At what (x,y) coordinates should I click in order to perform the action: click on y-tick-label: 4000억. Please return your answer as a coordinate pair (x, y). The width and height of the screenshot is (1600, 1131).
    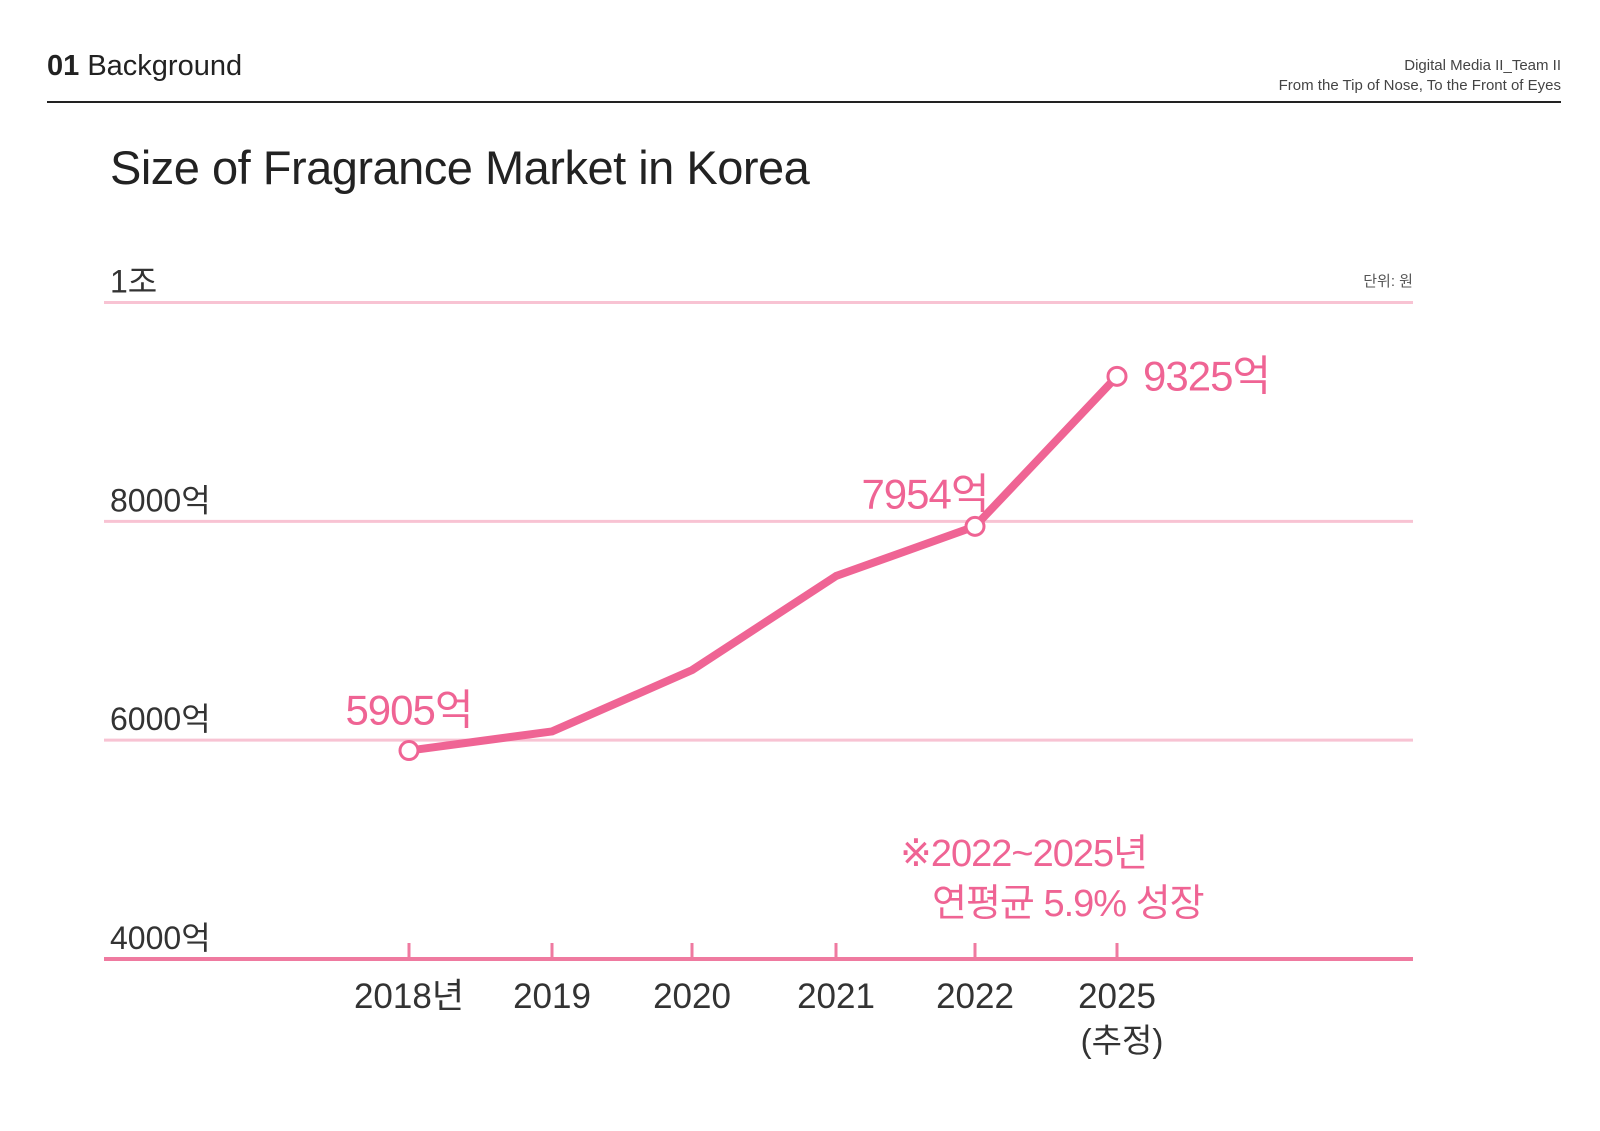
    Looking at the image, I should click on (160, 938).